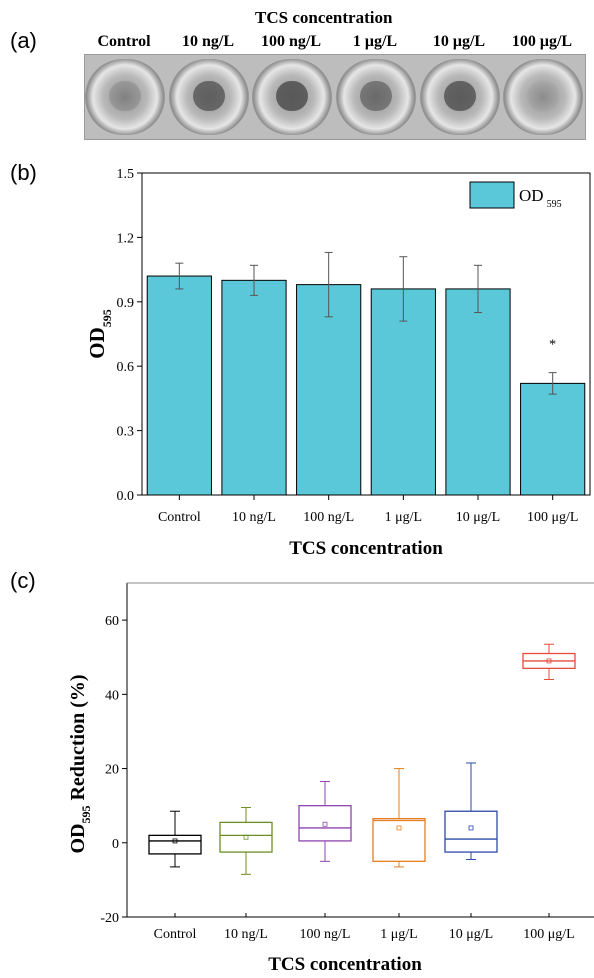  Describe the element at coordinates (126, 496) in the screenshot. I see `y-tick-label: 0.0` at that location.